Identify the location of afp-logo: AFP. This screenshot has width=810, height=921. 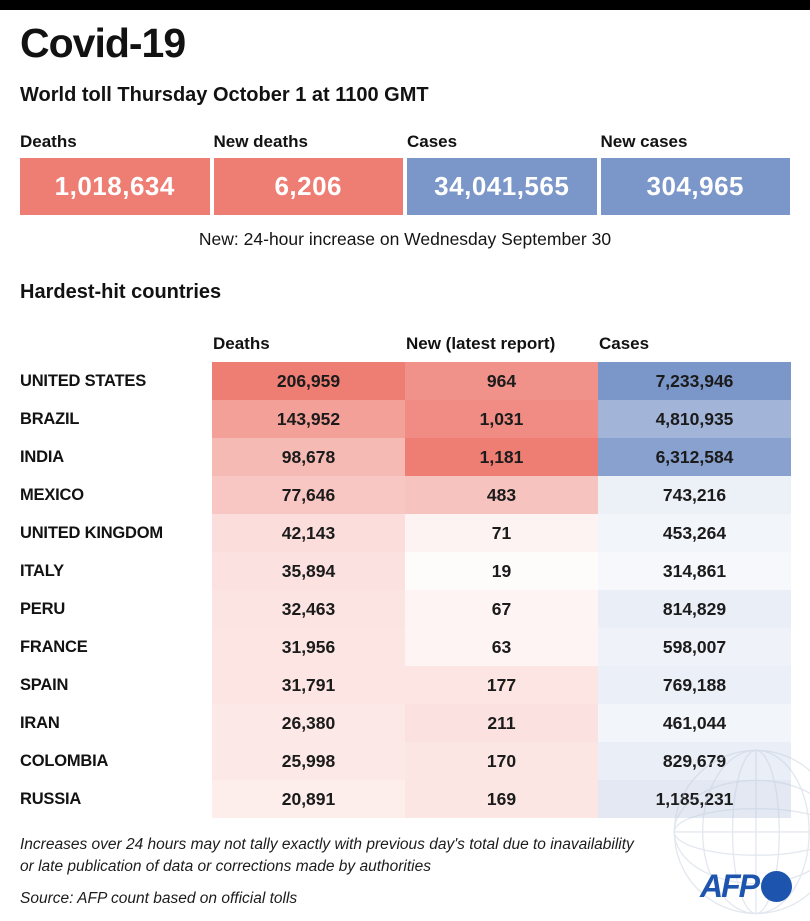
(746, 886).